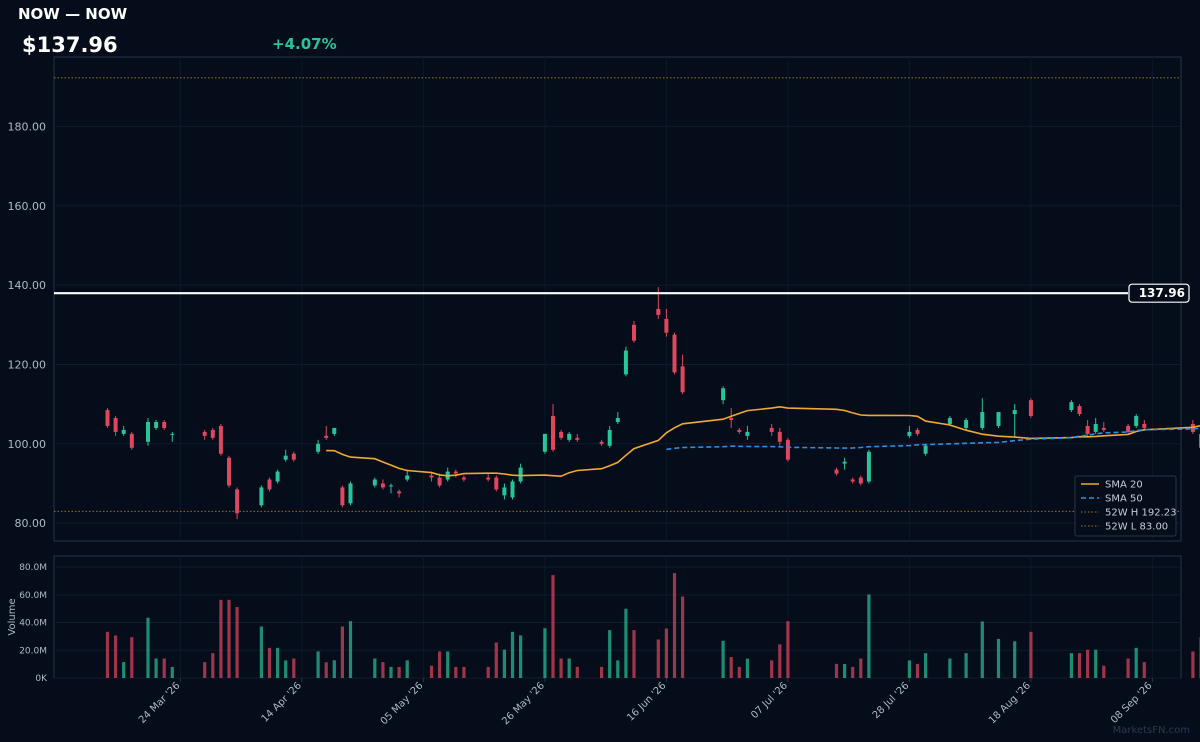 The width and height of the screenshot is (1200, 742). I want to click on chart-title: NOW — NOW, so click(73, 14).